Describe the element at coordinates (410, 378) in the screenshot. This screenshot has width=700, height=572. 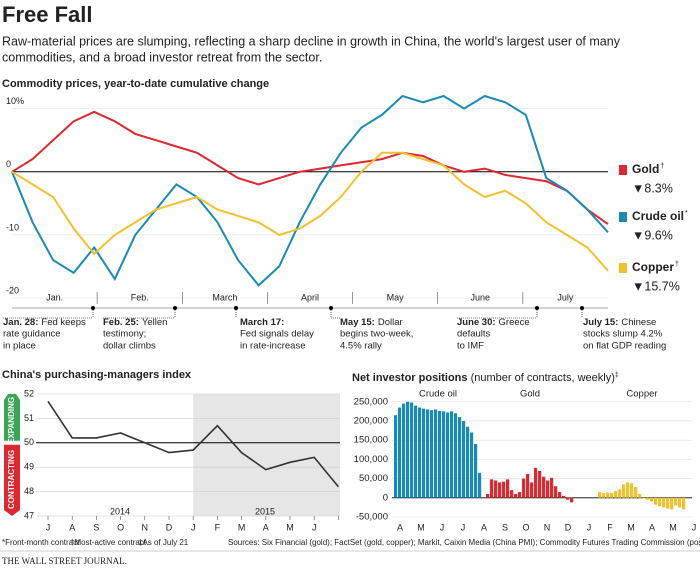
I see `chart-title-main: Net investor positions` at that location.